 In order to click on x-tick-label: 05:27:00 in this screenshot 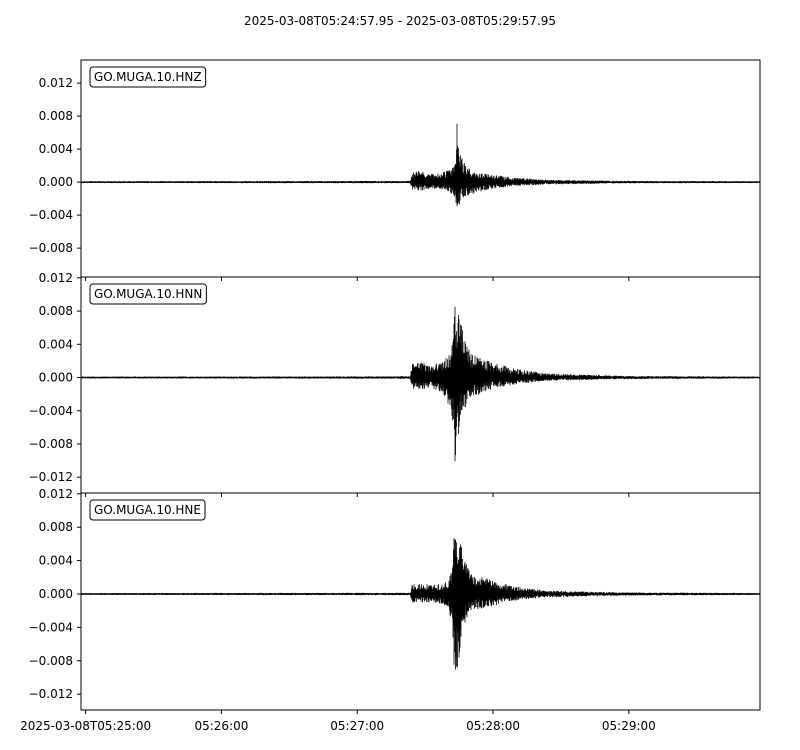, I will do `click(357, 726)`.